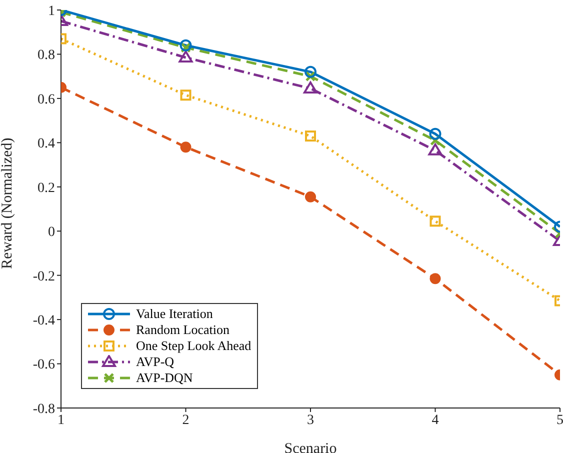 This screenshot has width=563, height=453. What do you see at coordinates (46, 144) in the screenshot?
I see `y-tick-label: 0.4` at bounding box center [46, 144].